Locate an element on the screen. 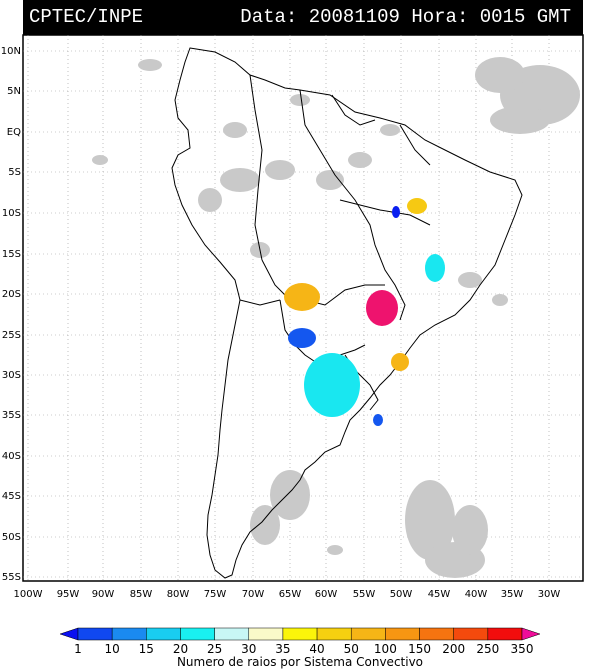 The width and height of the screenshot is (600, 670). lon-label: 35W is located at coordinates (512, 594).